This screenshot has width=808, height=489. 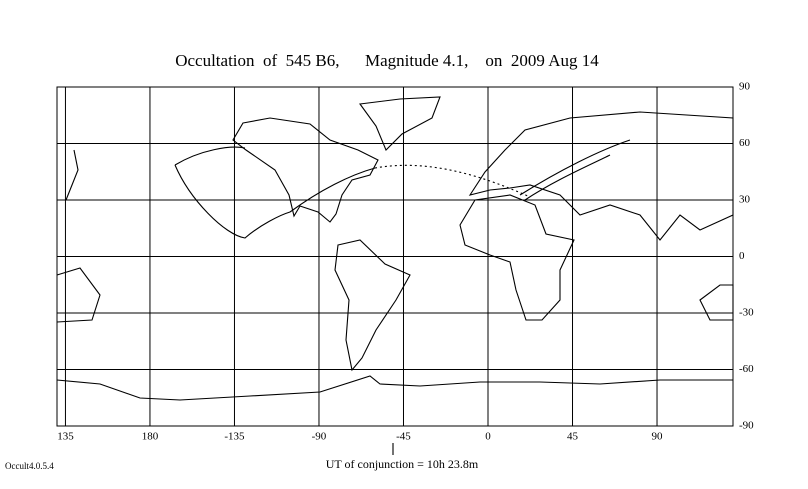 What do you see at coordinates (745, 87) in the screenshot?
I see `lat-tick-label: 90` at bounding box center [745, 87].